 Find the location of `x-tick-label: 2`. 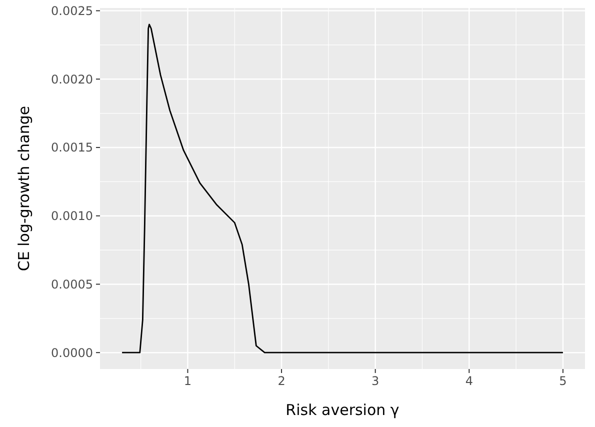

x-tick-label: 2 is located at coordinates (282, 381).